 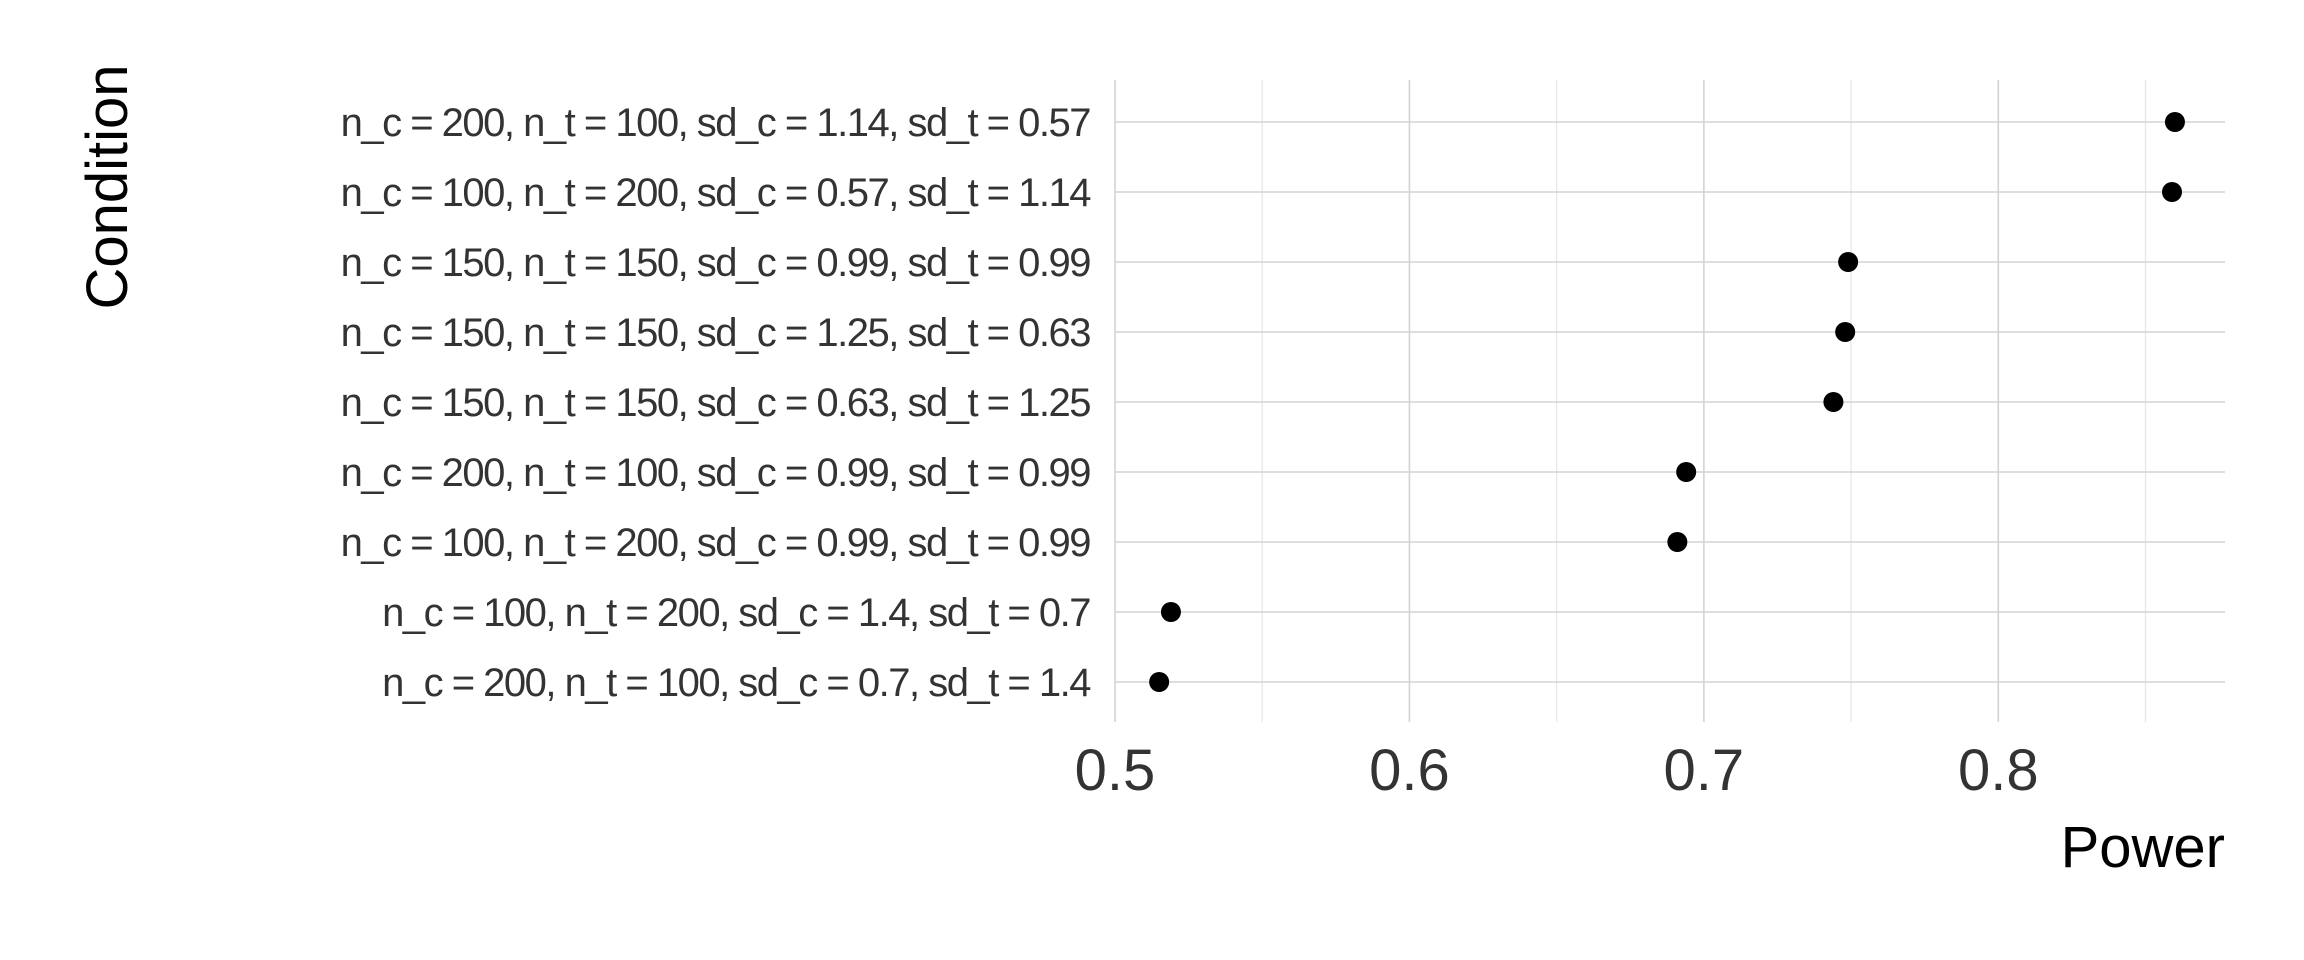 What do you see at coordinates (1704, 770) in the screenshot?
I see `x-tick-label: 0.7` at bounding box center [1704, 770].